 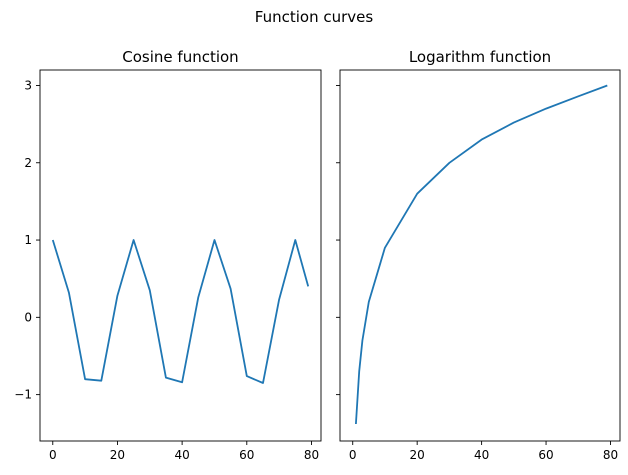 I want to click on figure-title: Function curves, so click(x=314, y=17).